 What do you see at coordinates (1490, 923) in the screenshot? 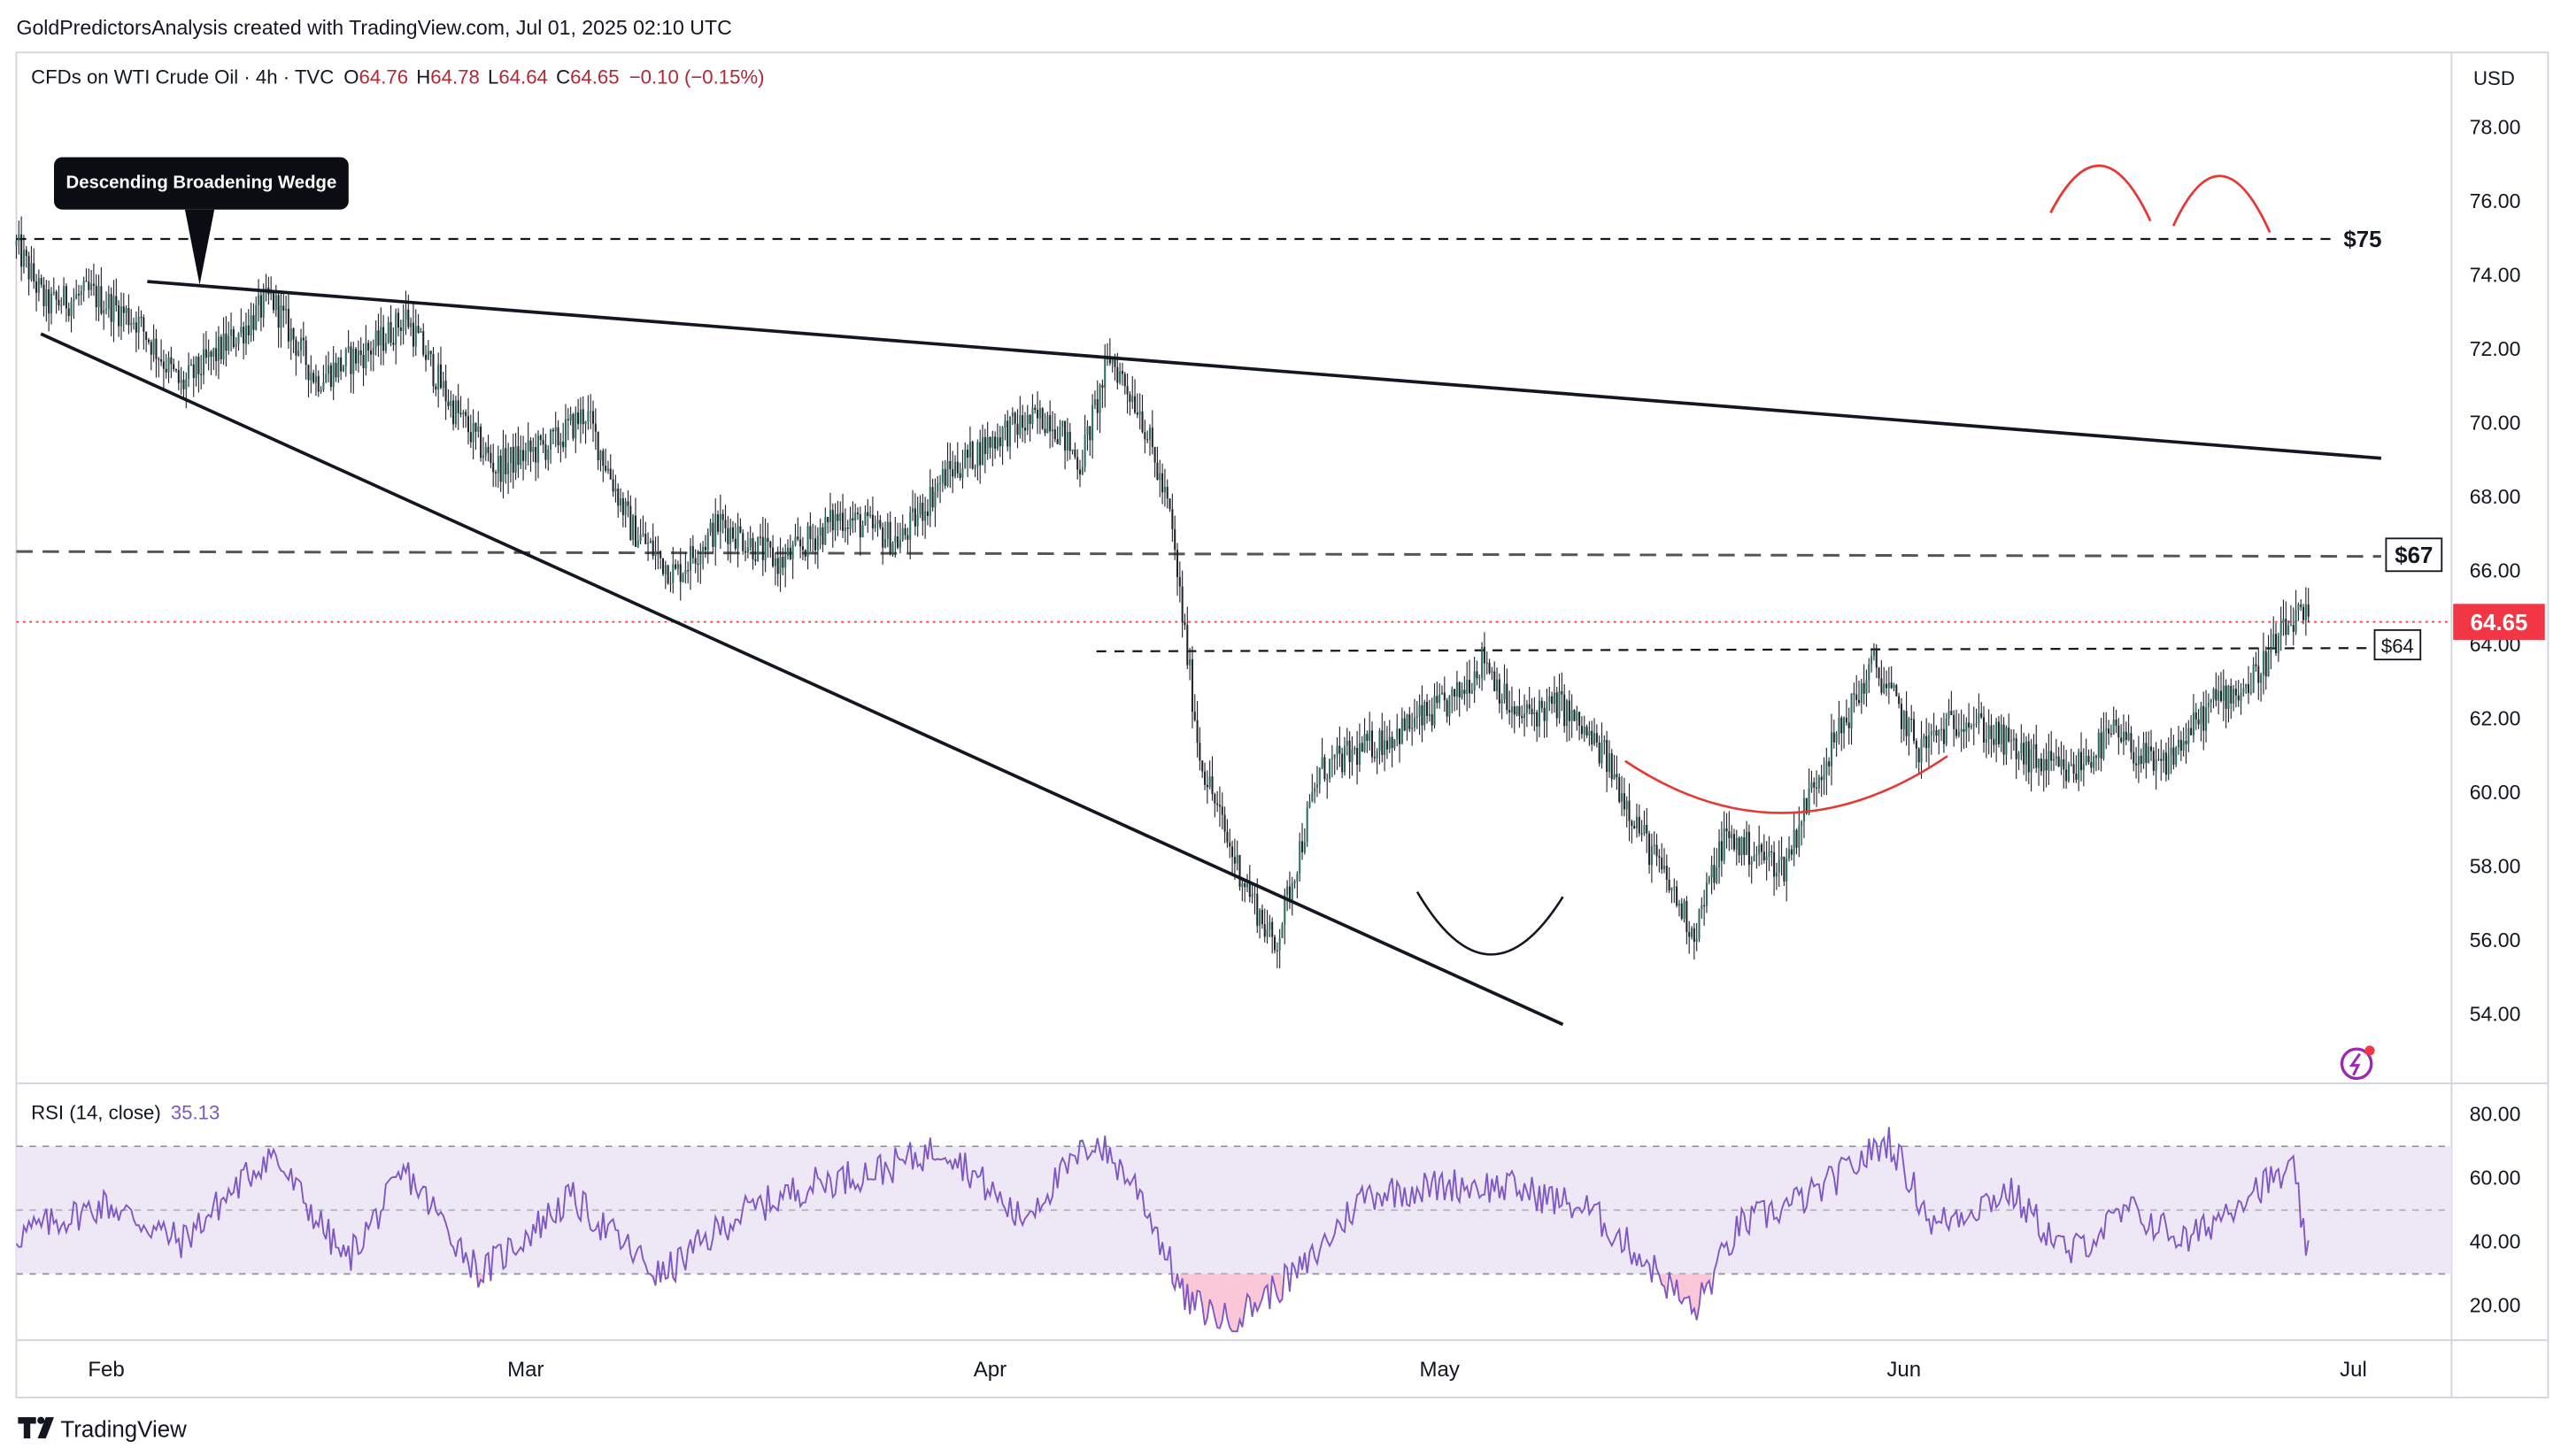
I see `rounding-bottom-arc` at bounding box center [1490, 923].